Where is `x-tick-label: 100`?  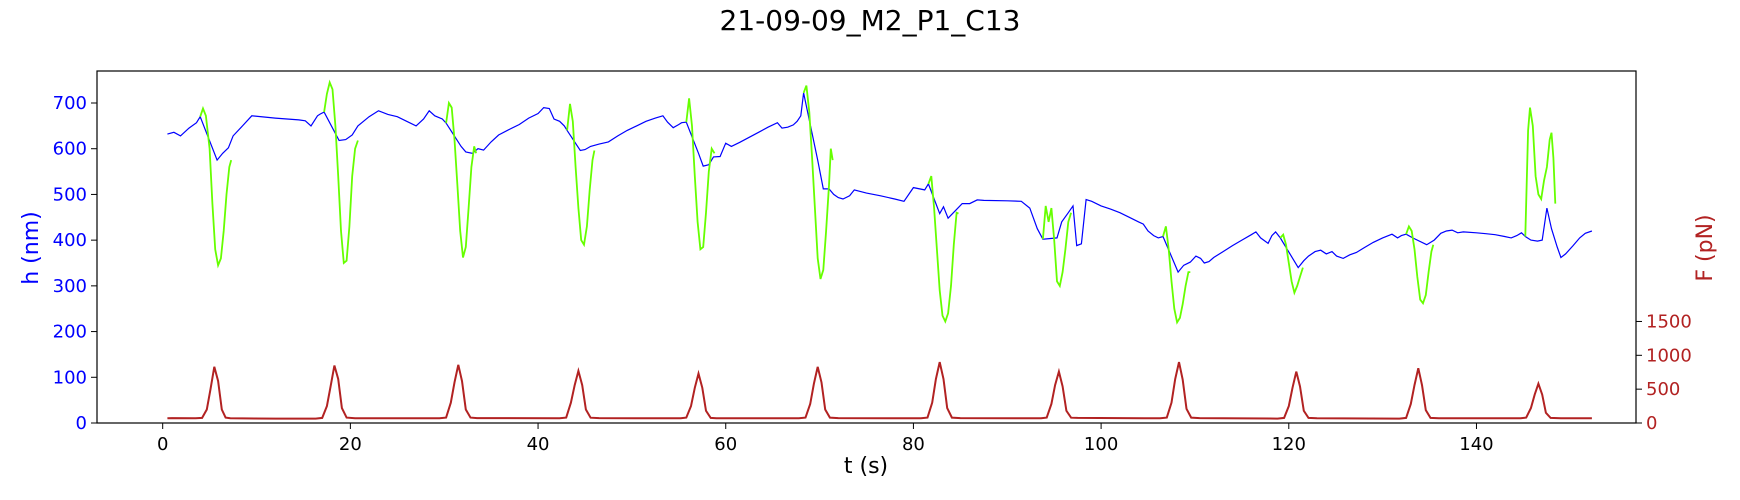 x-tick-label: 100 is located at coordinates (1101, 444).